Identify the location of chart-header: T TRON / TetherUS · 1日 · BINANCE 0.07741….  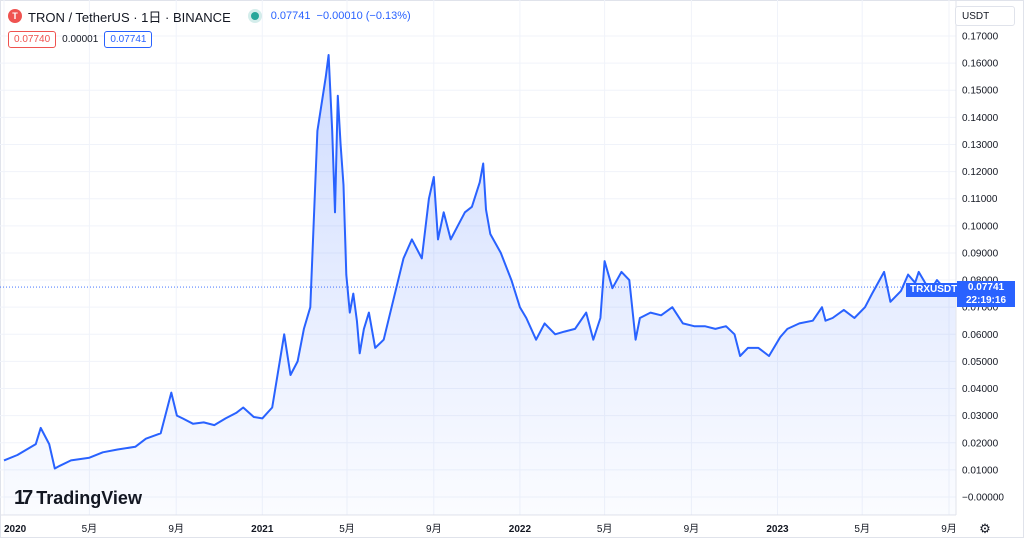
(209, 16).